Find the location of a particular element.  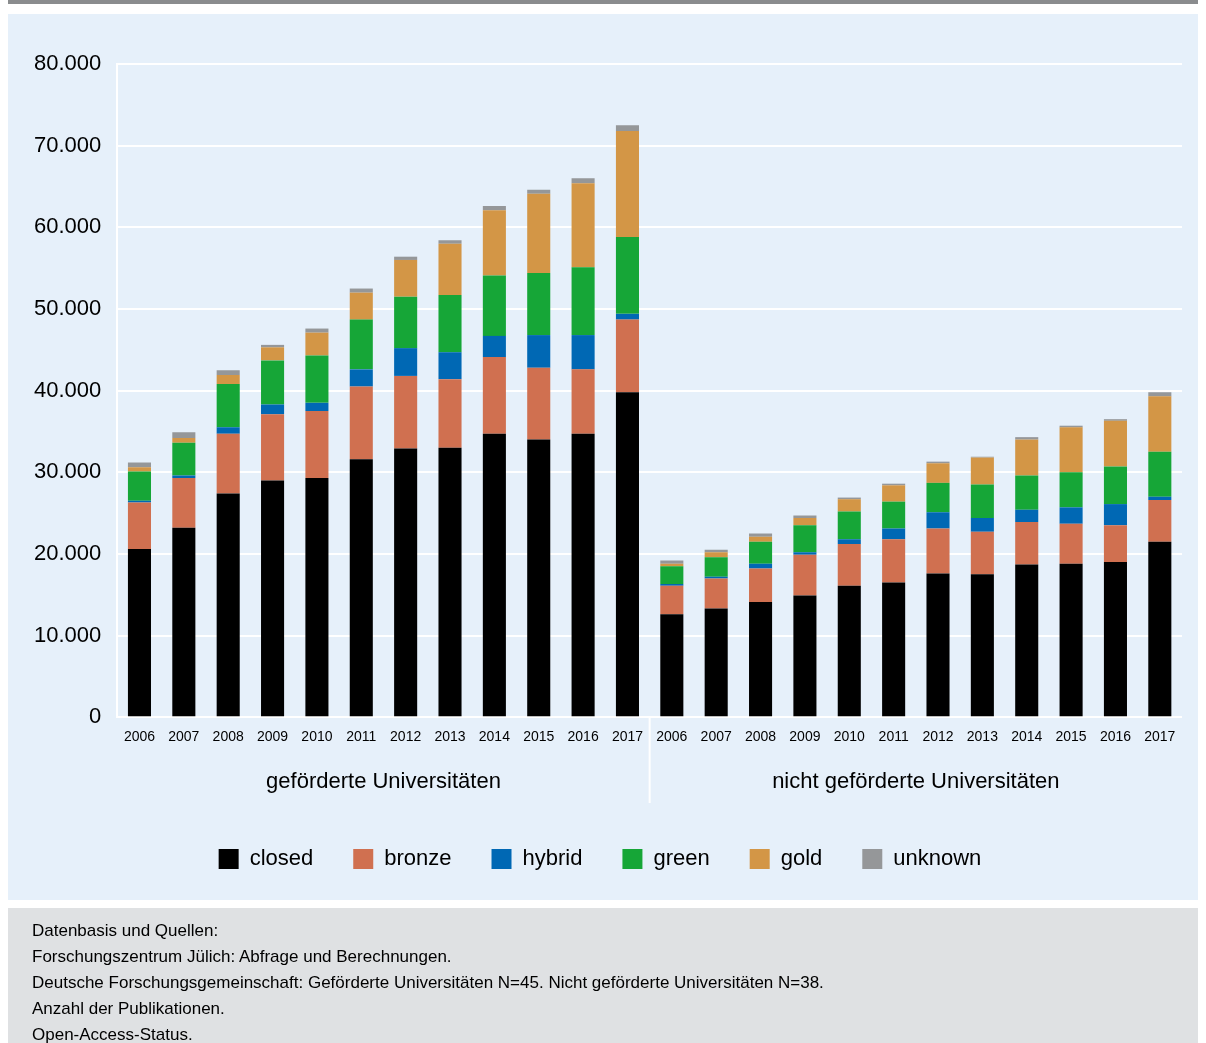

text: Open-Access-Status. is located at coordinates (113, 1033).